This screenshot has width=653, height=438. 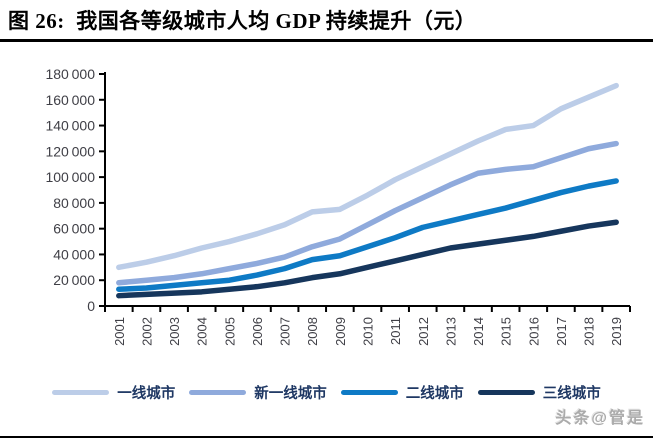 I want to click on legend-item-4: 三线城市, so click(x=539, y=392).